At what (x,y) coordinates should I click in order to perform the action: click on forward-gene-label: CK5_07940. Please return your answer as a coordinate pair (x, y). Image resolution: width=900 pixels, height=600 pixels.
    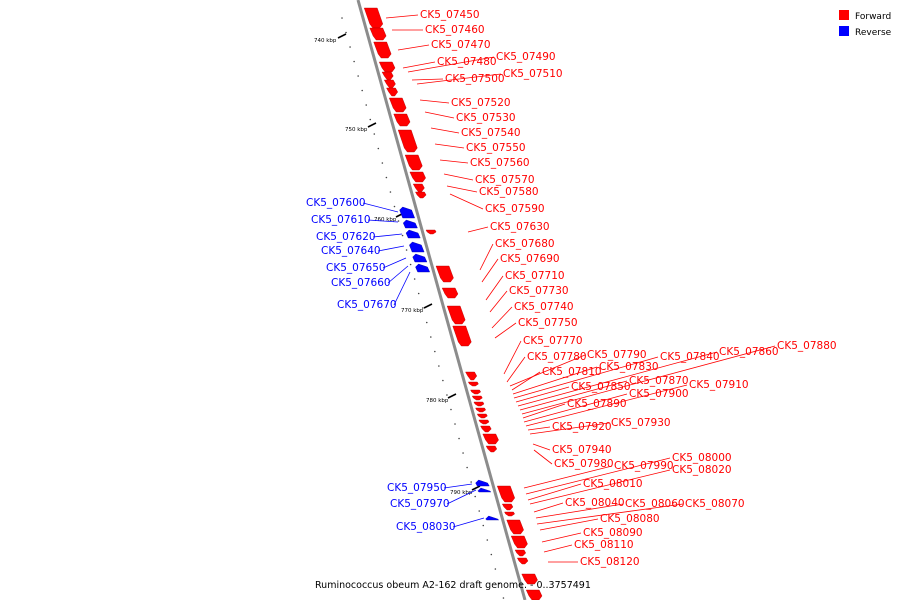
    Looking at the image, I should click on (582, 450).